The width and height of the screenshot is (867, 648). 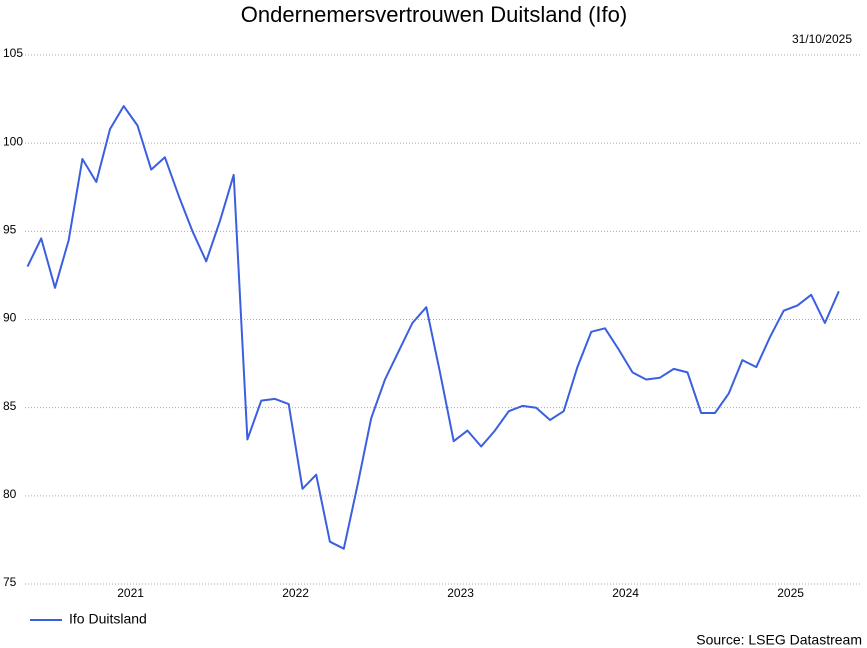 What do you see at coordinates (625, 593) in the screenshot?
I see `x-tick-label: 2024` at bounding box center [625, 593].